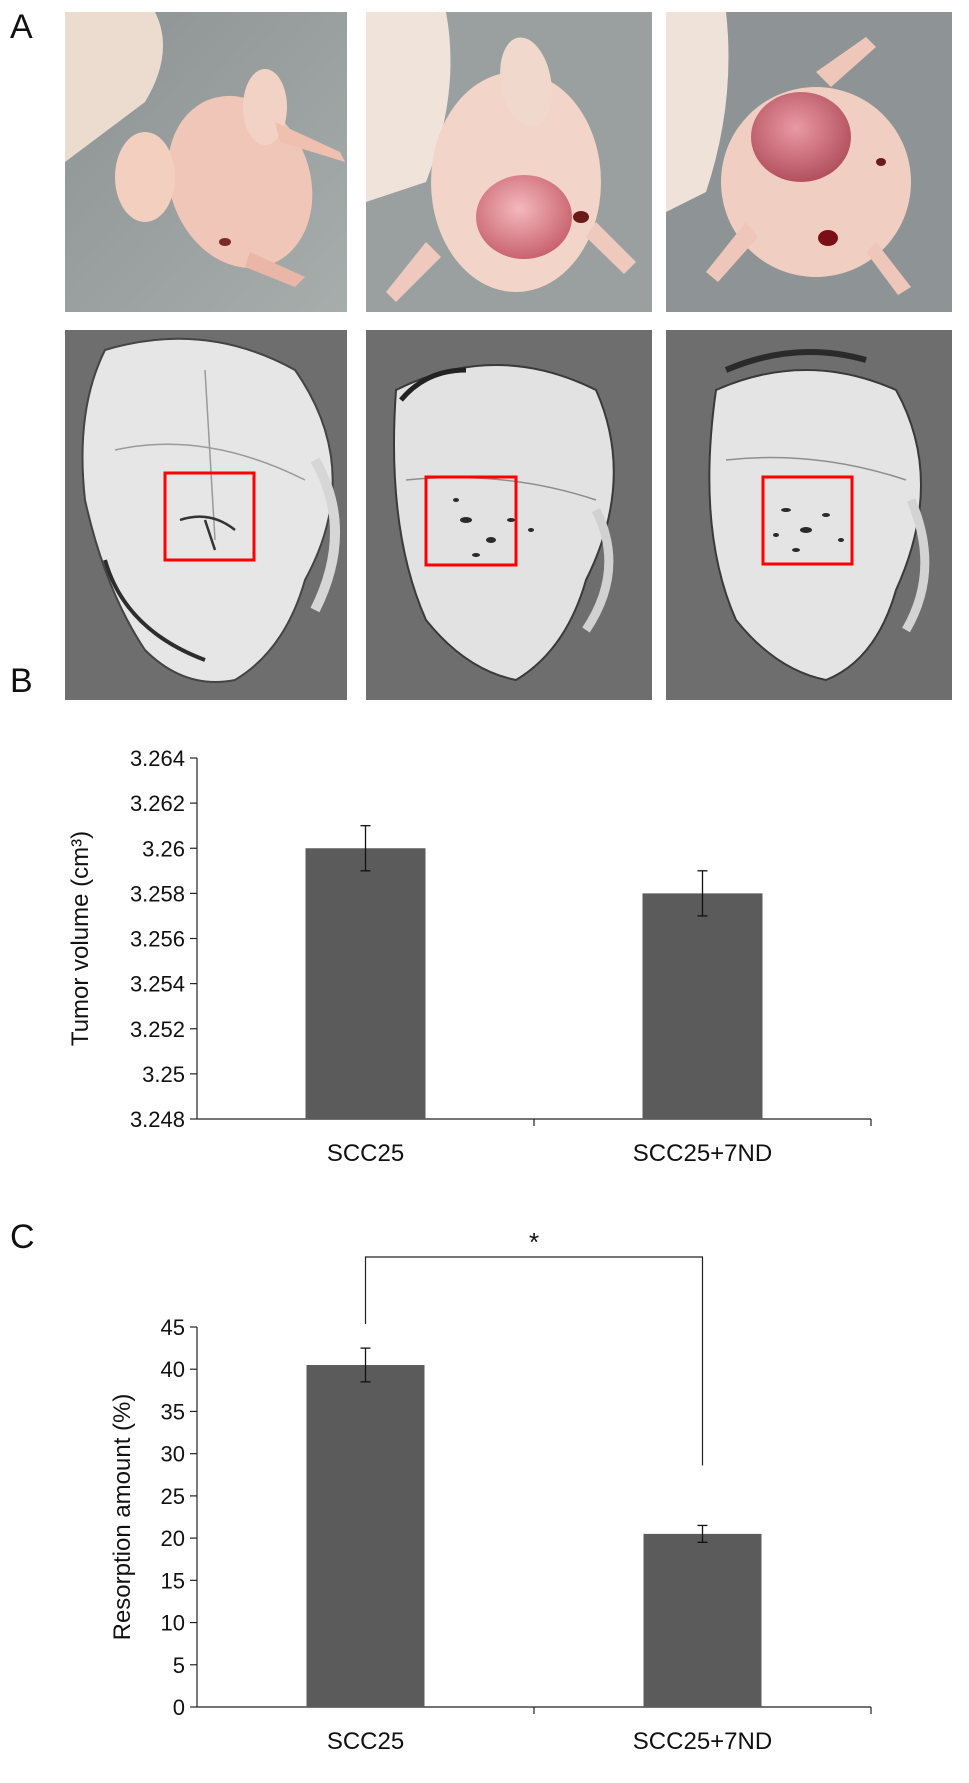 This screenshot has width=969, height=1783. I want to click on y-tick-label: 3.258, so click(157, 893).